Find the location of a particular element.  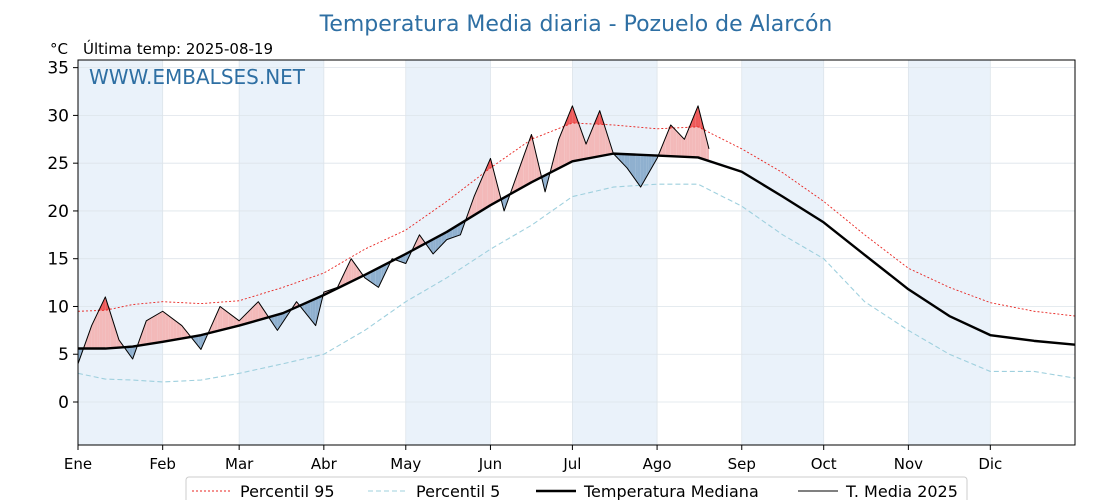

x-tick-label: Dic is located at coordinates (990, 464).